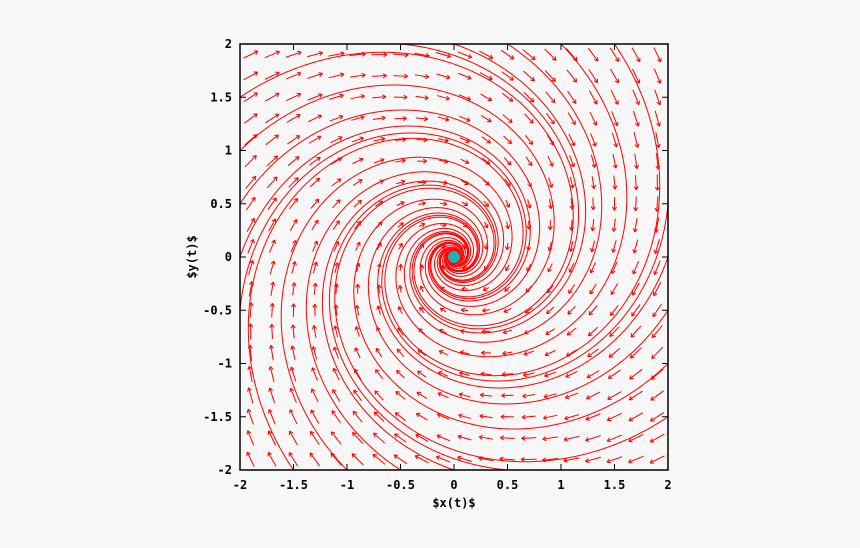 The width and height of the screenshot is (860, 548). Describe the element at coordinates (560, 485) in the screenshot. I see `x-tick-label: 1` at that location.